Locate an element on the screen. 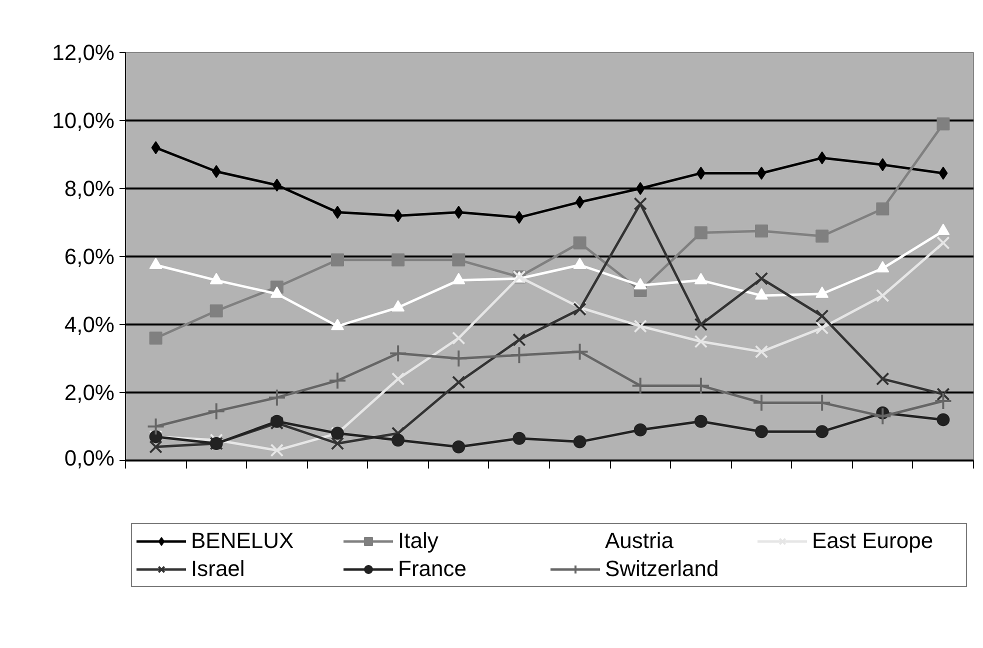 The image size is (983, 648). legend-label: BENELUX is located at coordinates (243, 541).